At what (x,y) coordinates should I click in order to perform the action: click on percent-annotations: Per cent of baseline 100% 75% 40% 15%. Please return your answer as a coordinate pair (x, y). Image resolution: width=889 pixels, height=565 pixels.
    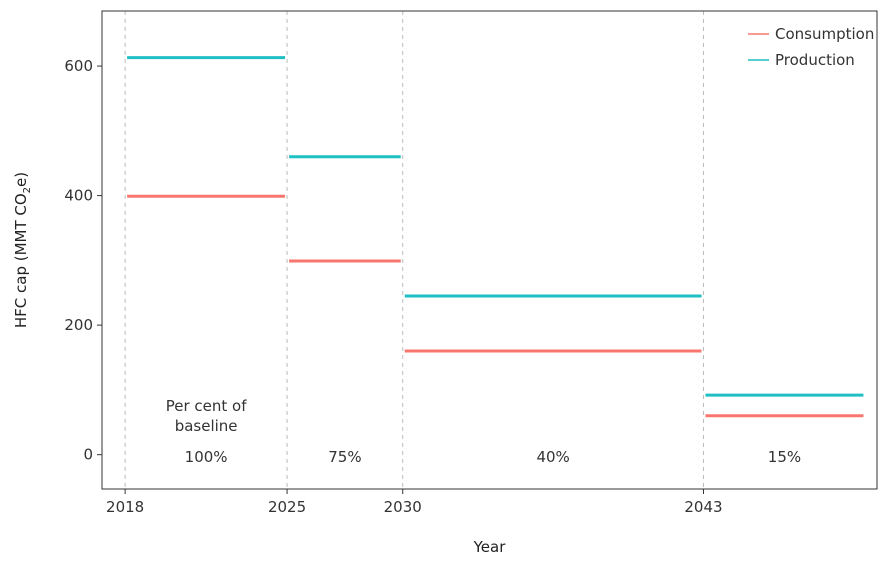
    Looking at the image, I should click on (483, 431).